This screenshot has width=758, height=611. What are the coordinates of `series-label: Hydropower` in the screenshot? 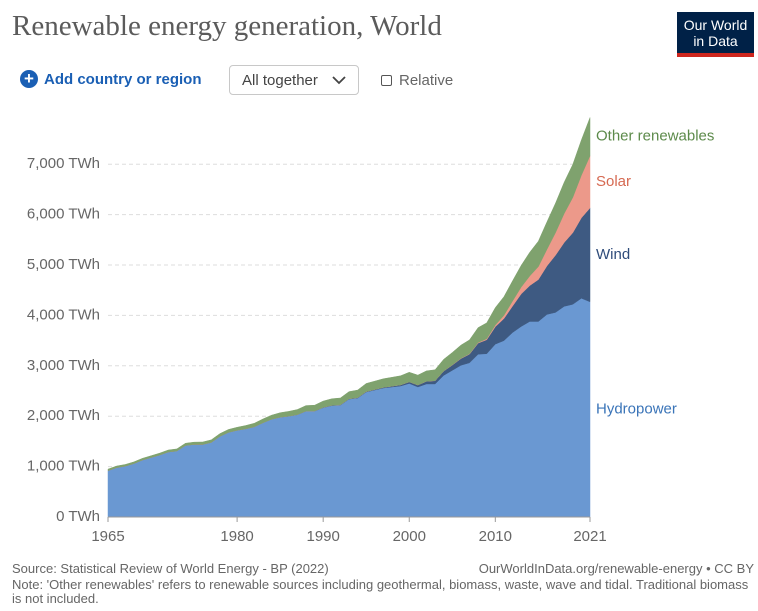 It's located at (636, 408).